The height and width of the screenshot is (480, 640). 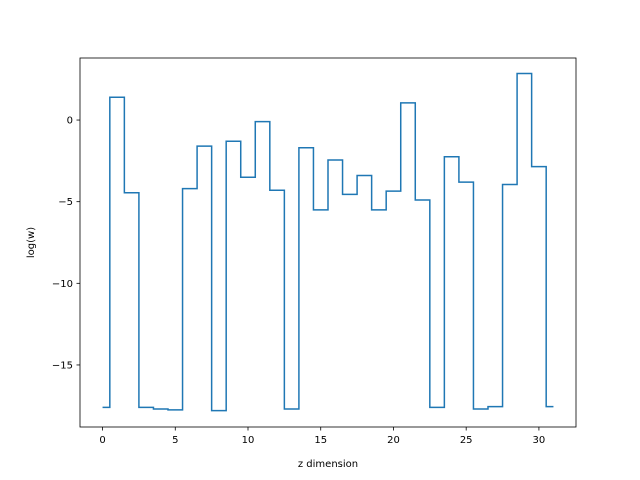 What do you see at coordinates (66, 243) in the screenshot?
I see `y-axis-ticks: 0 −5 −10 −15` at bounding box center [66, 243].